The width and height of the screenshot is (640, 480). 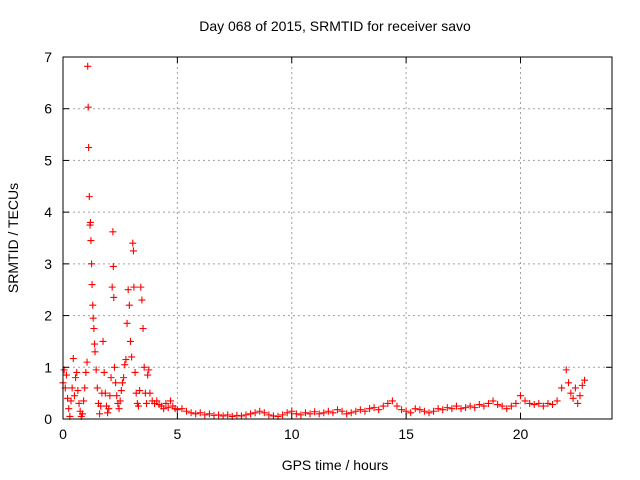 What do you see at coordinates (335, 465) in the screenshot?
I see `x-axis-label: GPS time / hours` at bounding box center [335, 465].